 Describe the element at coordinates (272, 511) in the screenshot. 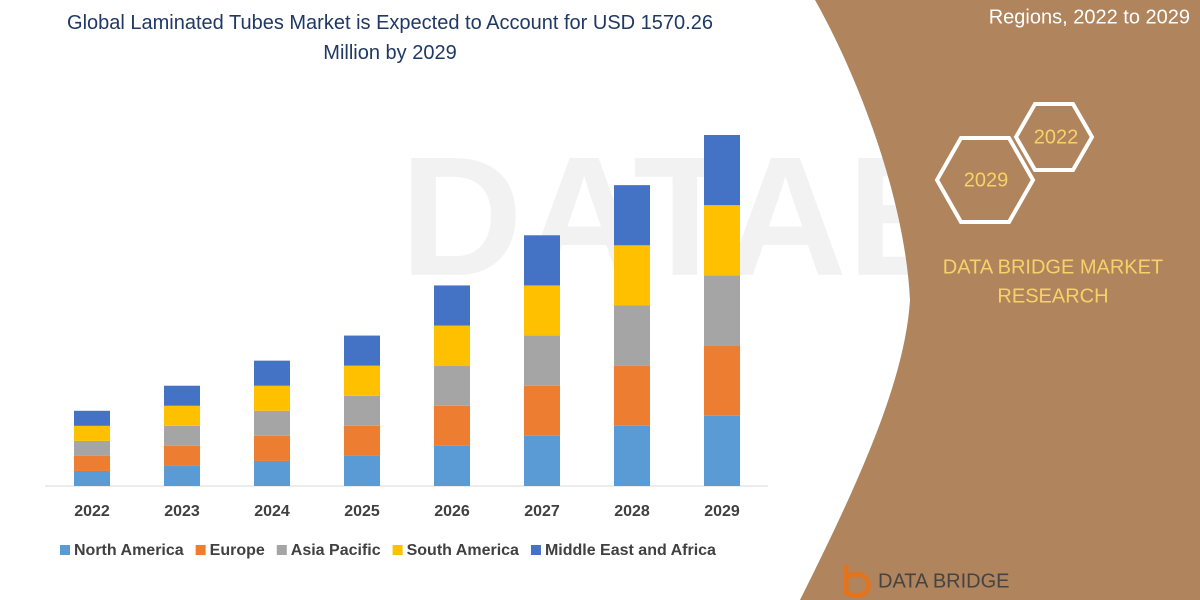

I see `x-tick-label: 2024` at that location.